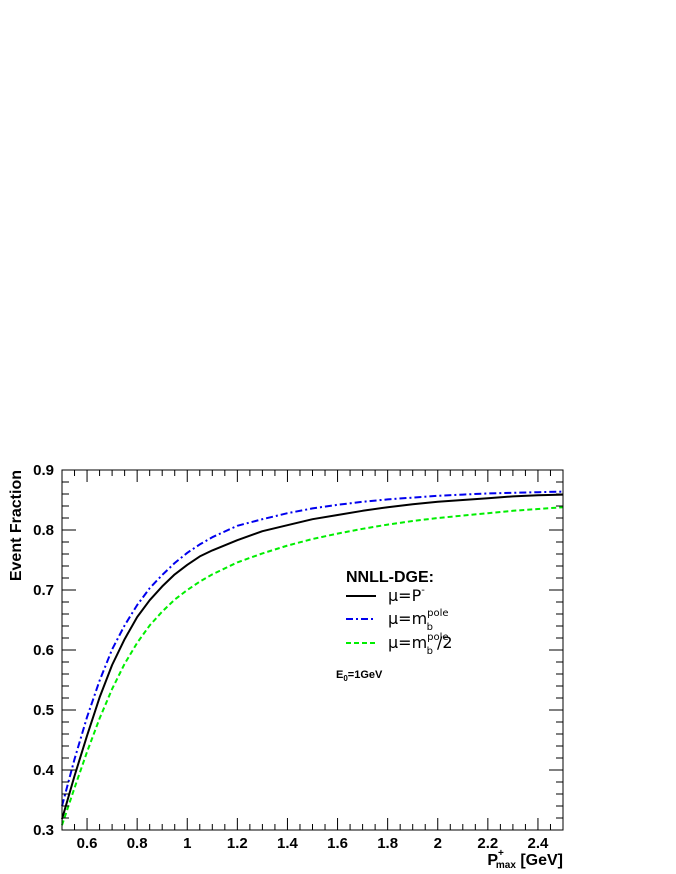 The image size is (676, 874). What do you see at coordinates (87, 843) in the screenshot?
I see `x-tick-label: 0.6` at bounding box center [87, 843].